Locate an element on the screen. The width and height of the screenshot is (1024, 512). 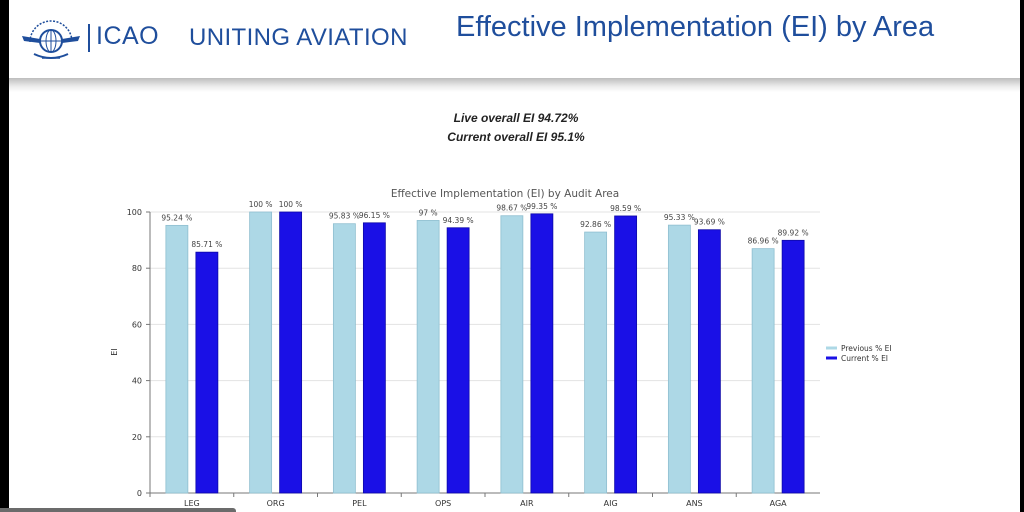
logo-divider is located at coordinates (89, 38).